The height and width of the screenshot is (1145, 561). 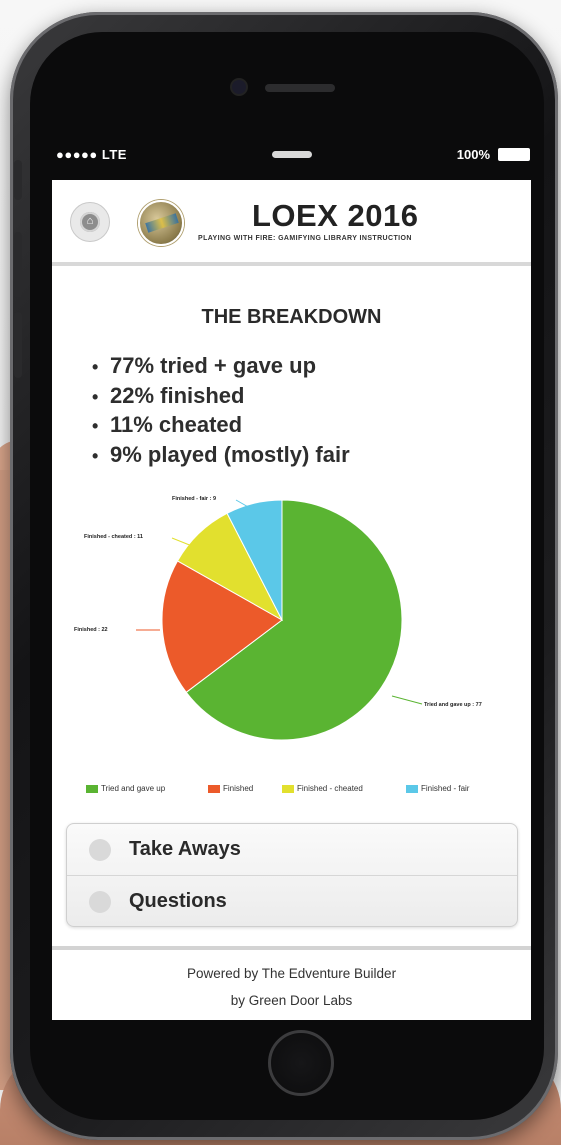 What do you see at coordinates (222, 627) in the screenshot?
I see `pie-slice-finished` at bounding box center [222, 627].